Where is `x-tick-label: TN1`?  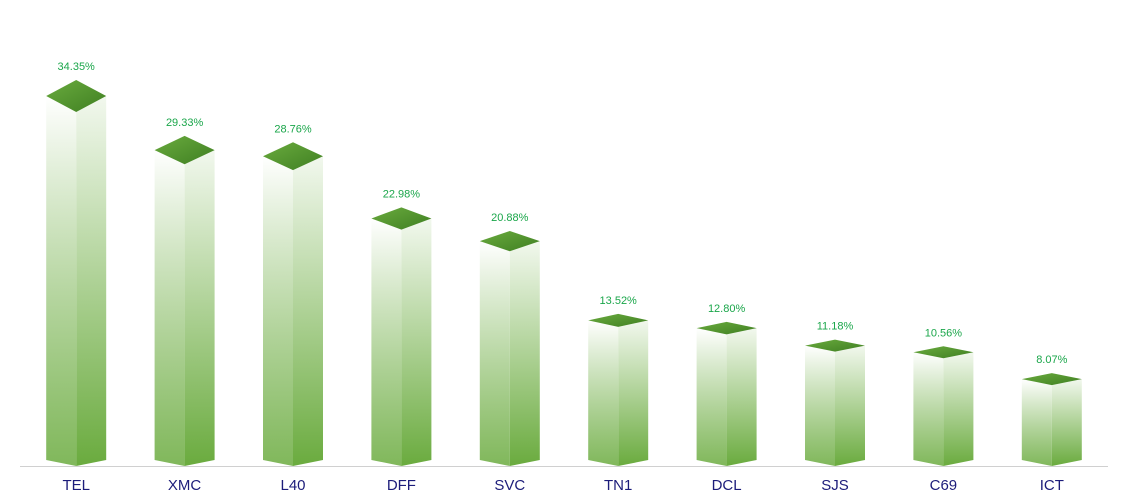
x-tick-label: TN1 is located at coordinates (618, 485).